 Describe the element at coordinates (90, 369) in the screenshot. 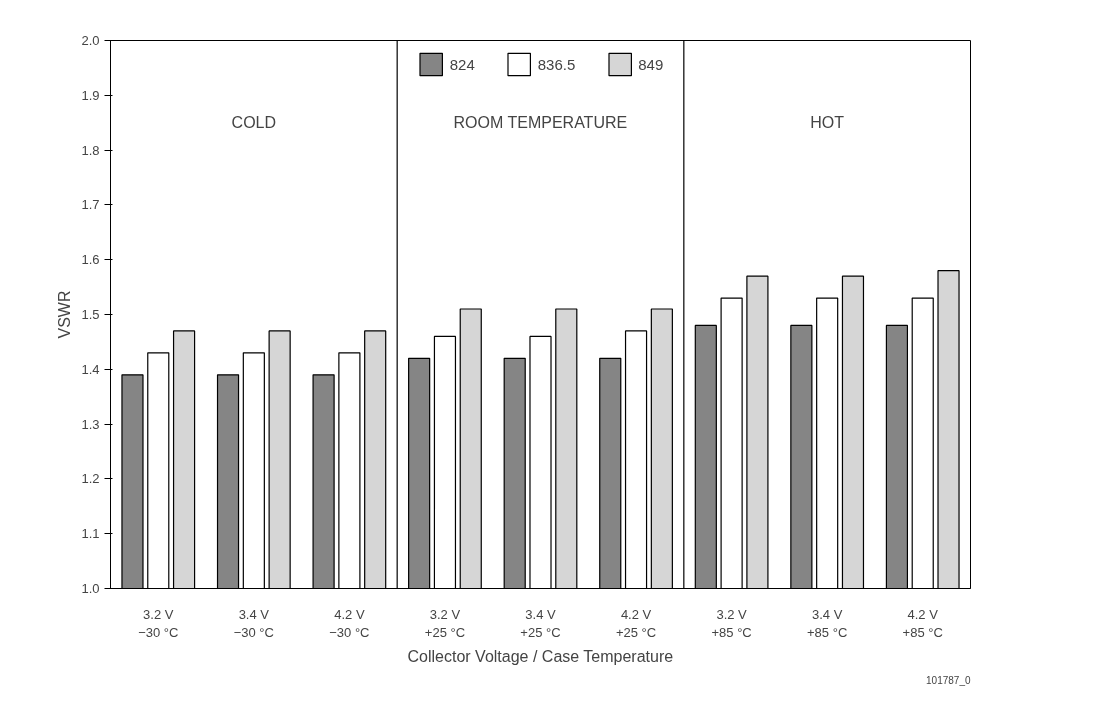

I see `y-tick-label: 1.4` at that location.